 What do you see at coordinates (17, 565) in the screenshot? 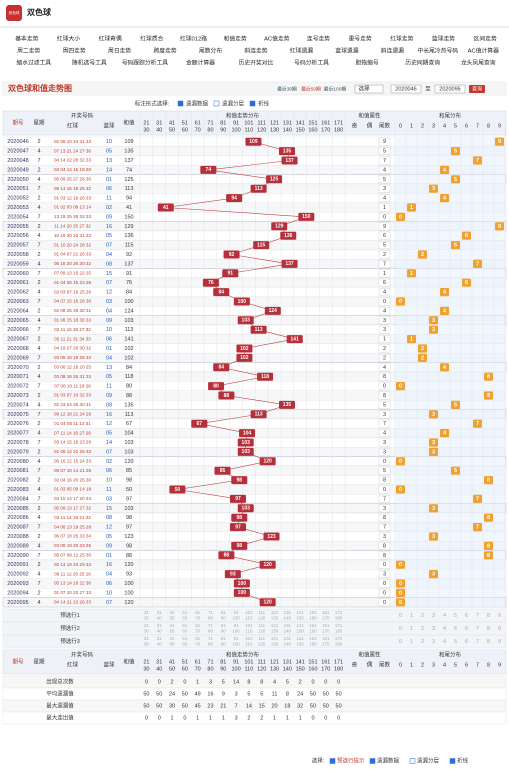
I see `issue: 2020091` at bounding box center [17, 565].